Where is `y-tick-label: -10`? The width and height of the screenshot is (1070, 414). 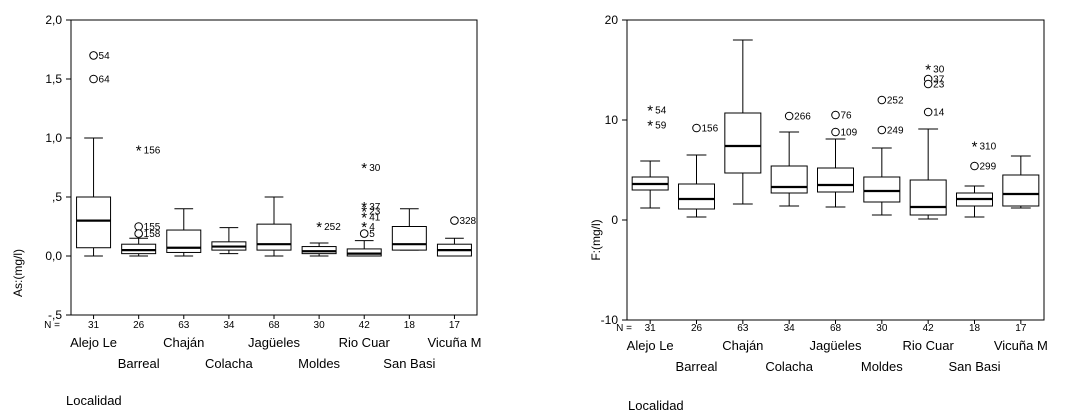 y-tick-label: -10 is located at coordinates (610, 320).